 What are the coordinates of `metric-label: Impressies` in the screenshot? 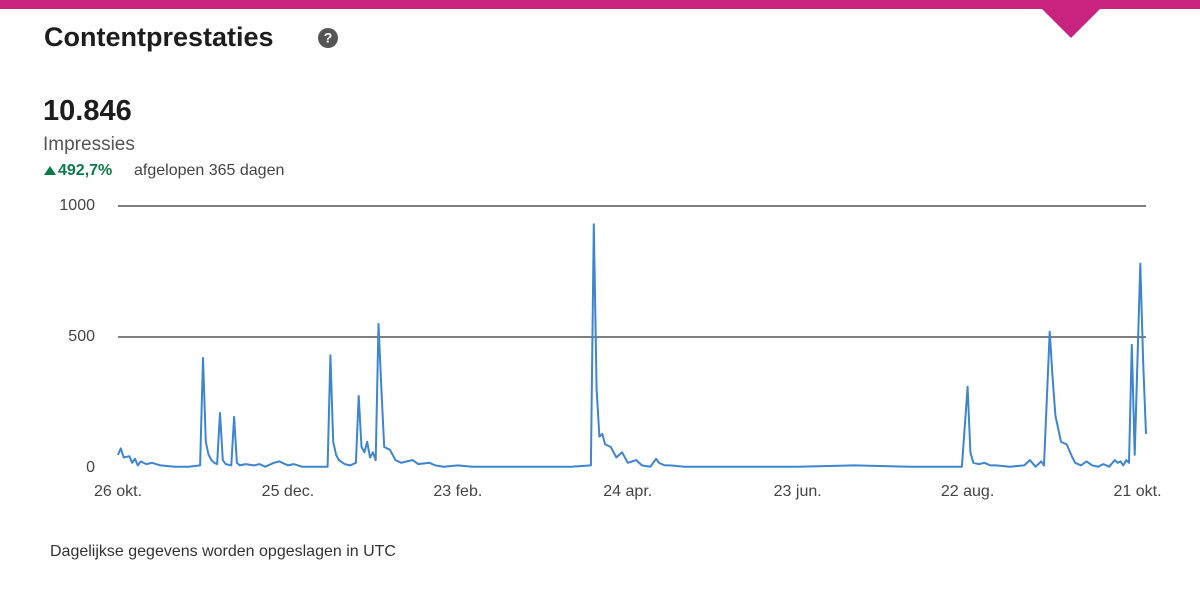 It's located at (89, 144).